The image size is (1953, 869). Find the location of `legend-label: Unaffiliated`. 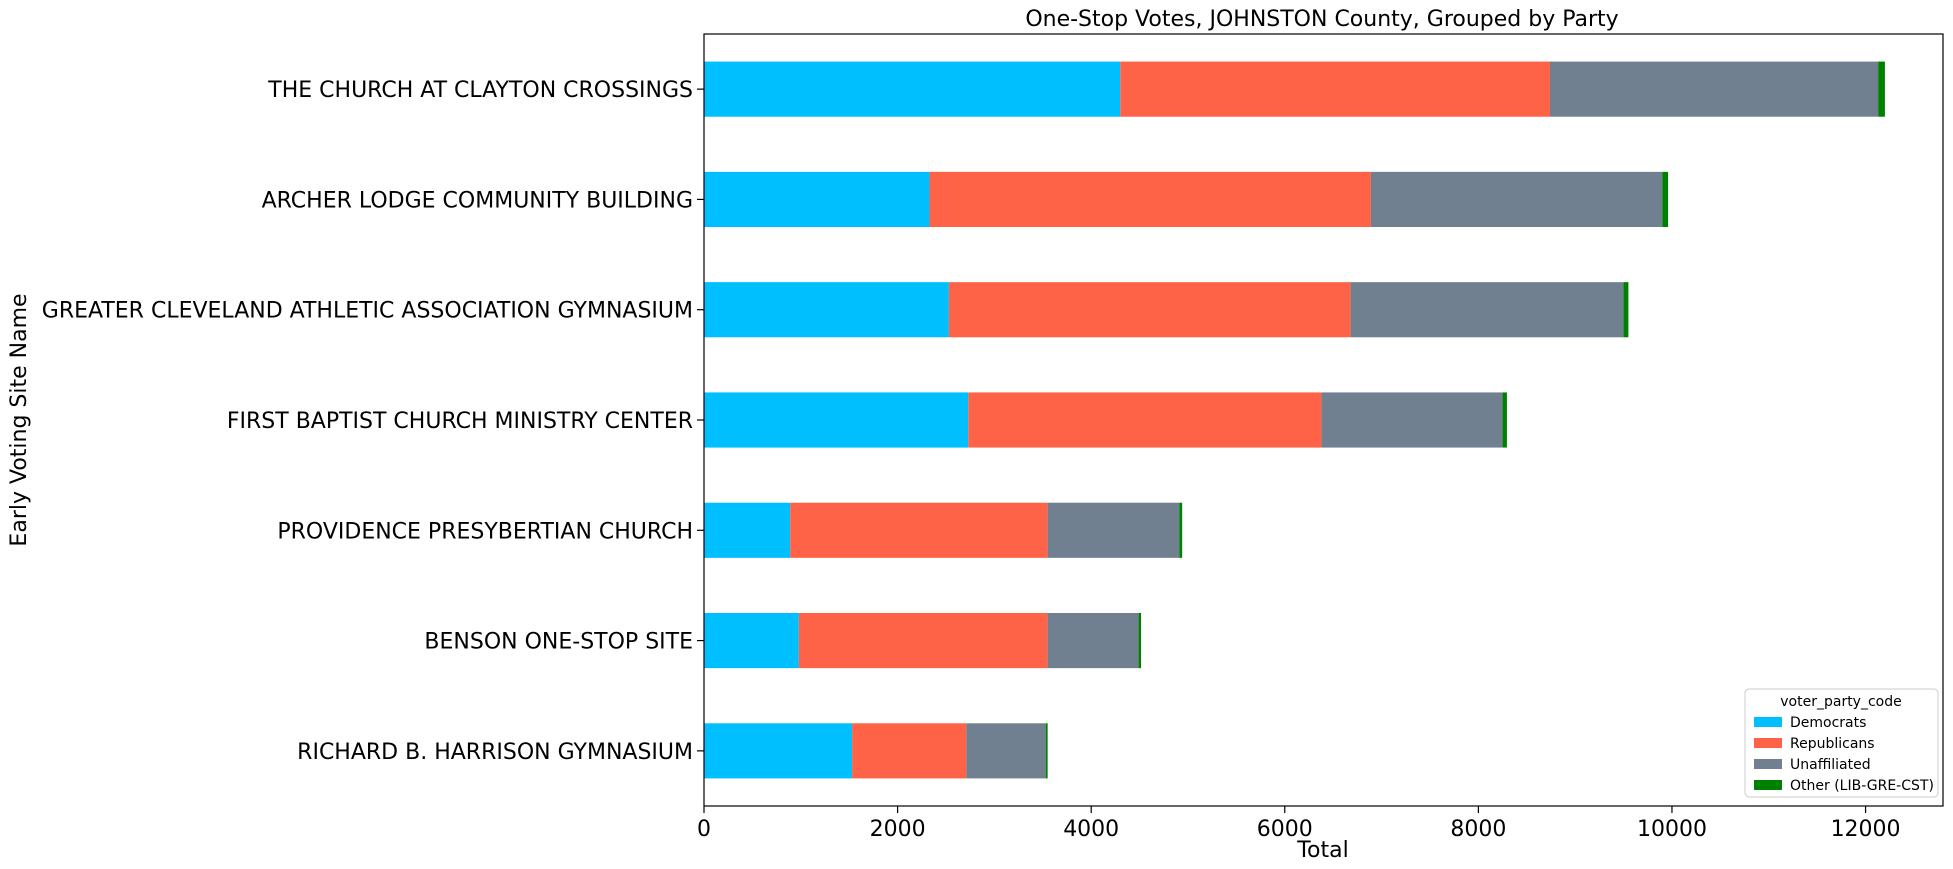

legend-label: Unaffiliated is located at coordinates (1830, 765).